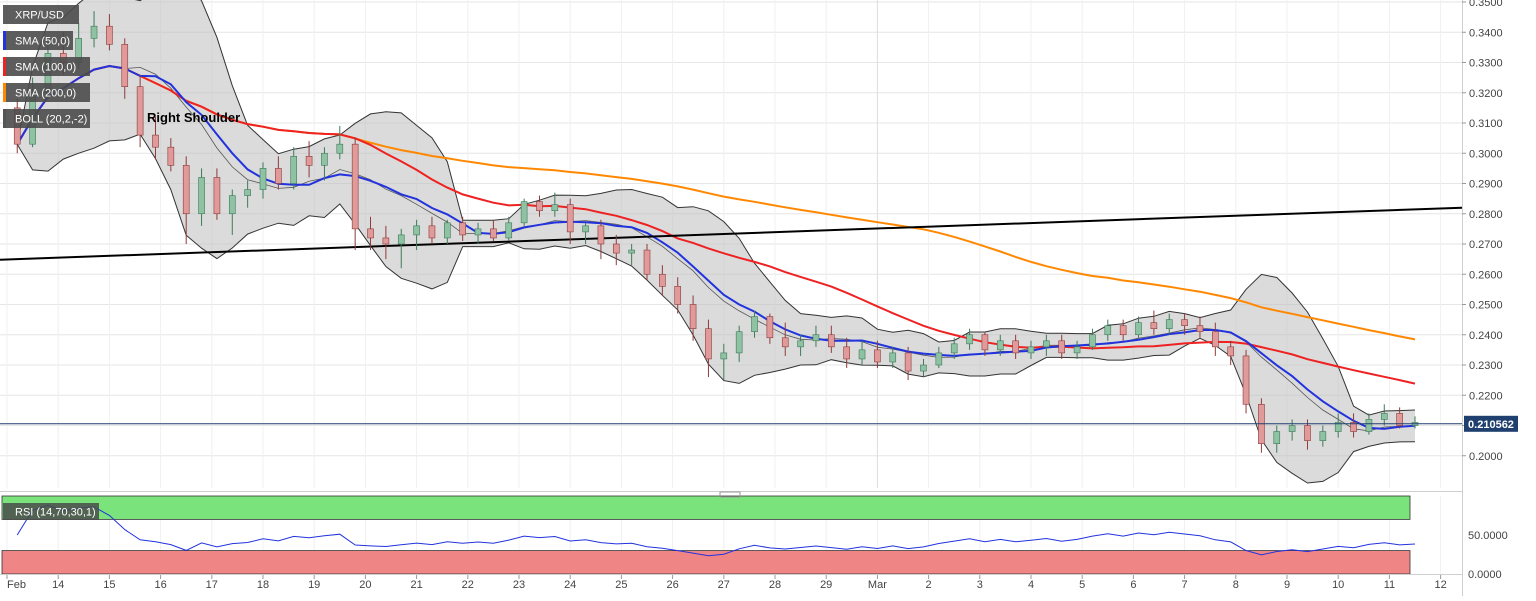 The width and height of the screenshot is (1536, 601). What do you see at coordinates (1486, 275) in the screenshot?
I see `y-tick-label: 0.2600` at bounding box center [1486, 275].